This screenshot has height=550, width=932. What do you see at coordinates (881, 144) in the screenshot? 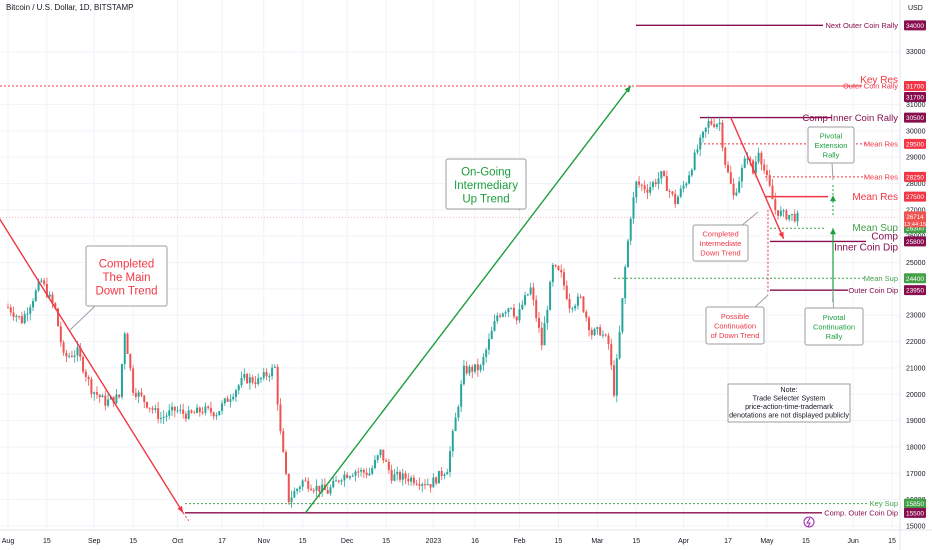
I see `level-label: Mean Res` at bounding box center [881, 144].